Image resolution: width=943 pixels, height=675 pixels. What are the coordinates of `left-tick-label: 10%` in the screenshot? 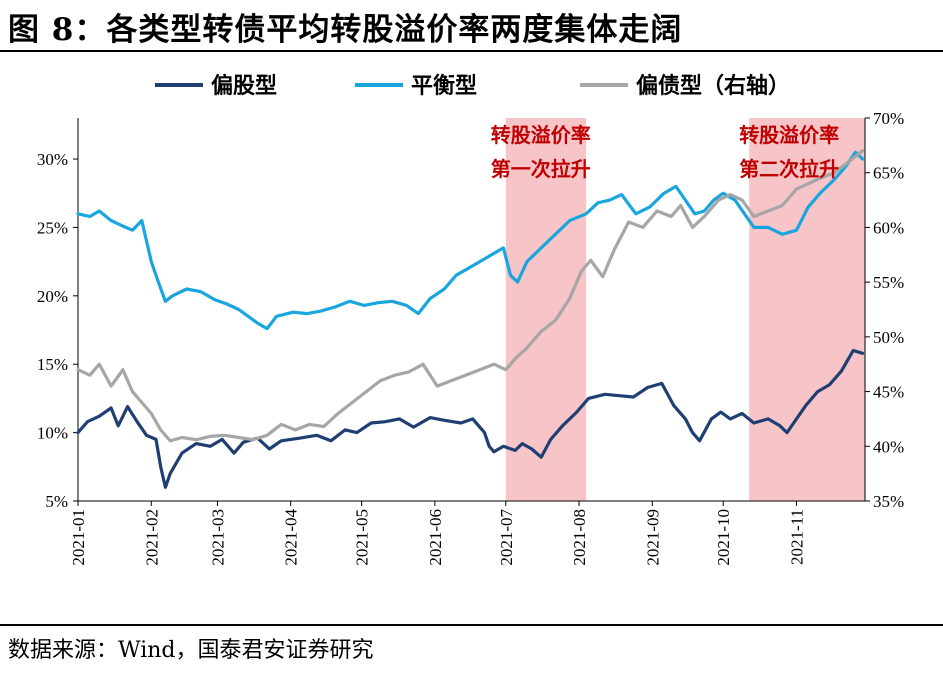 It's located at (52, 433).